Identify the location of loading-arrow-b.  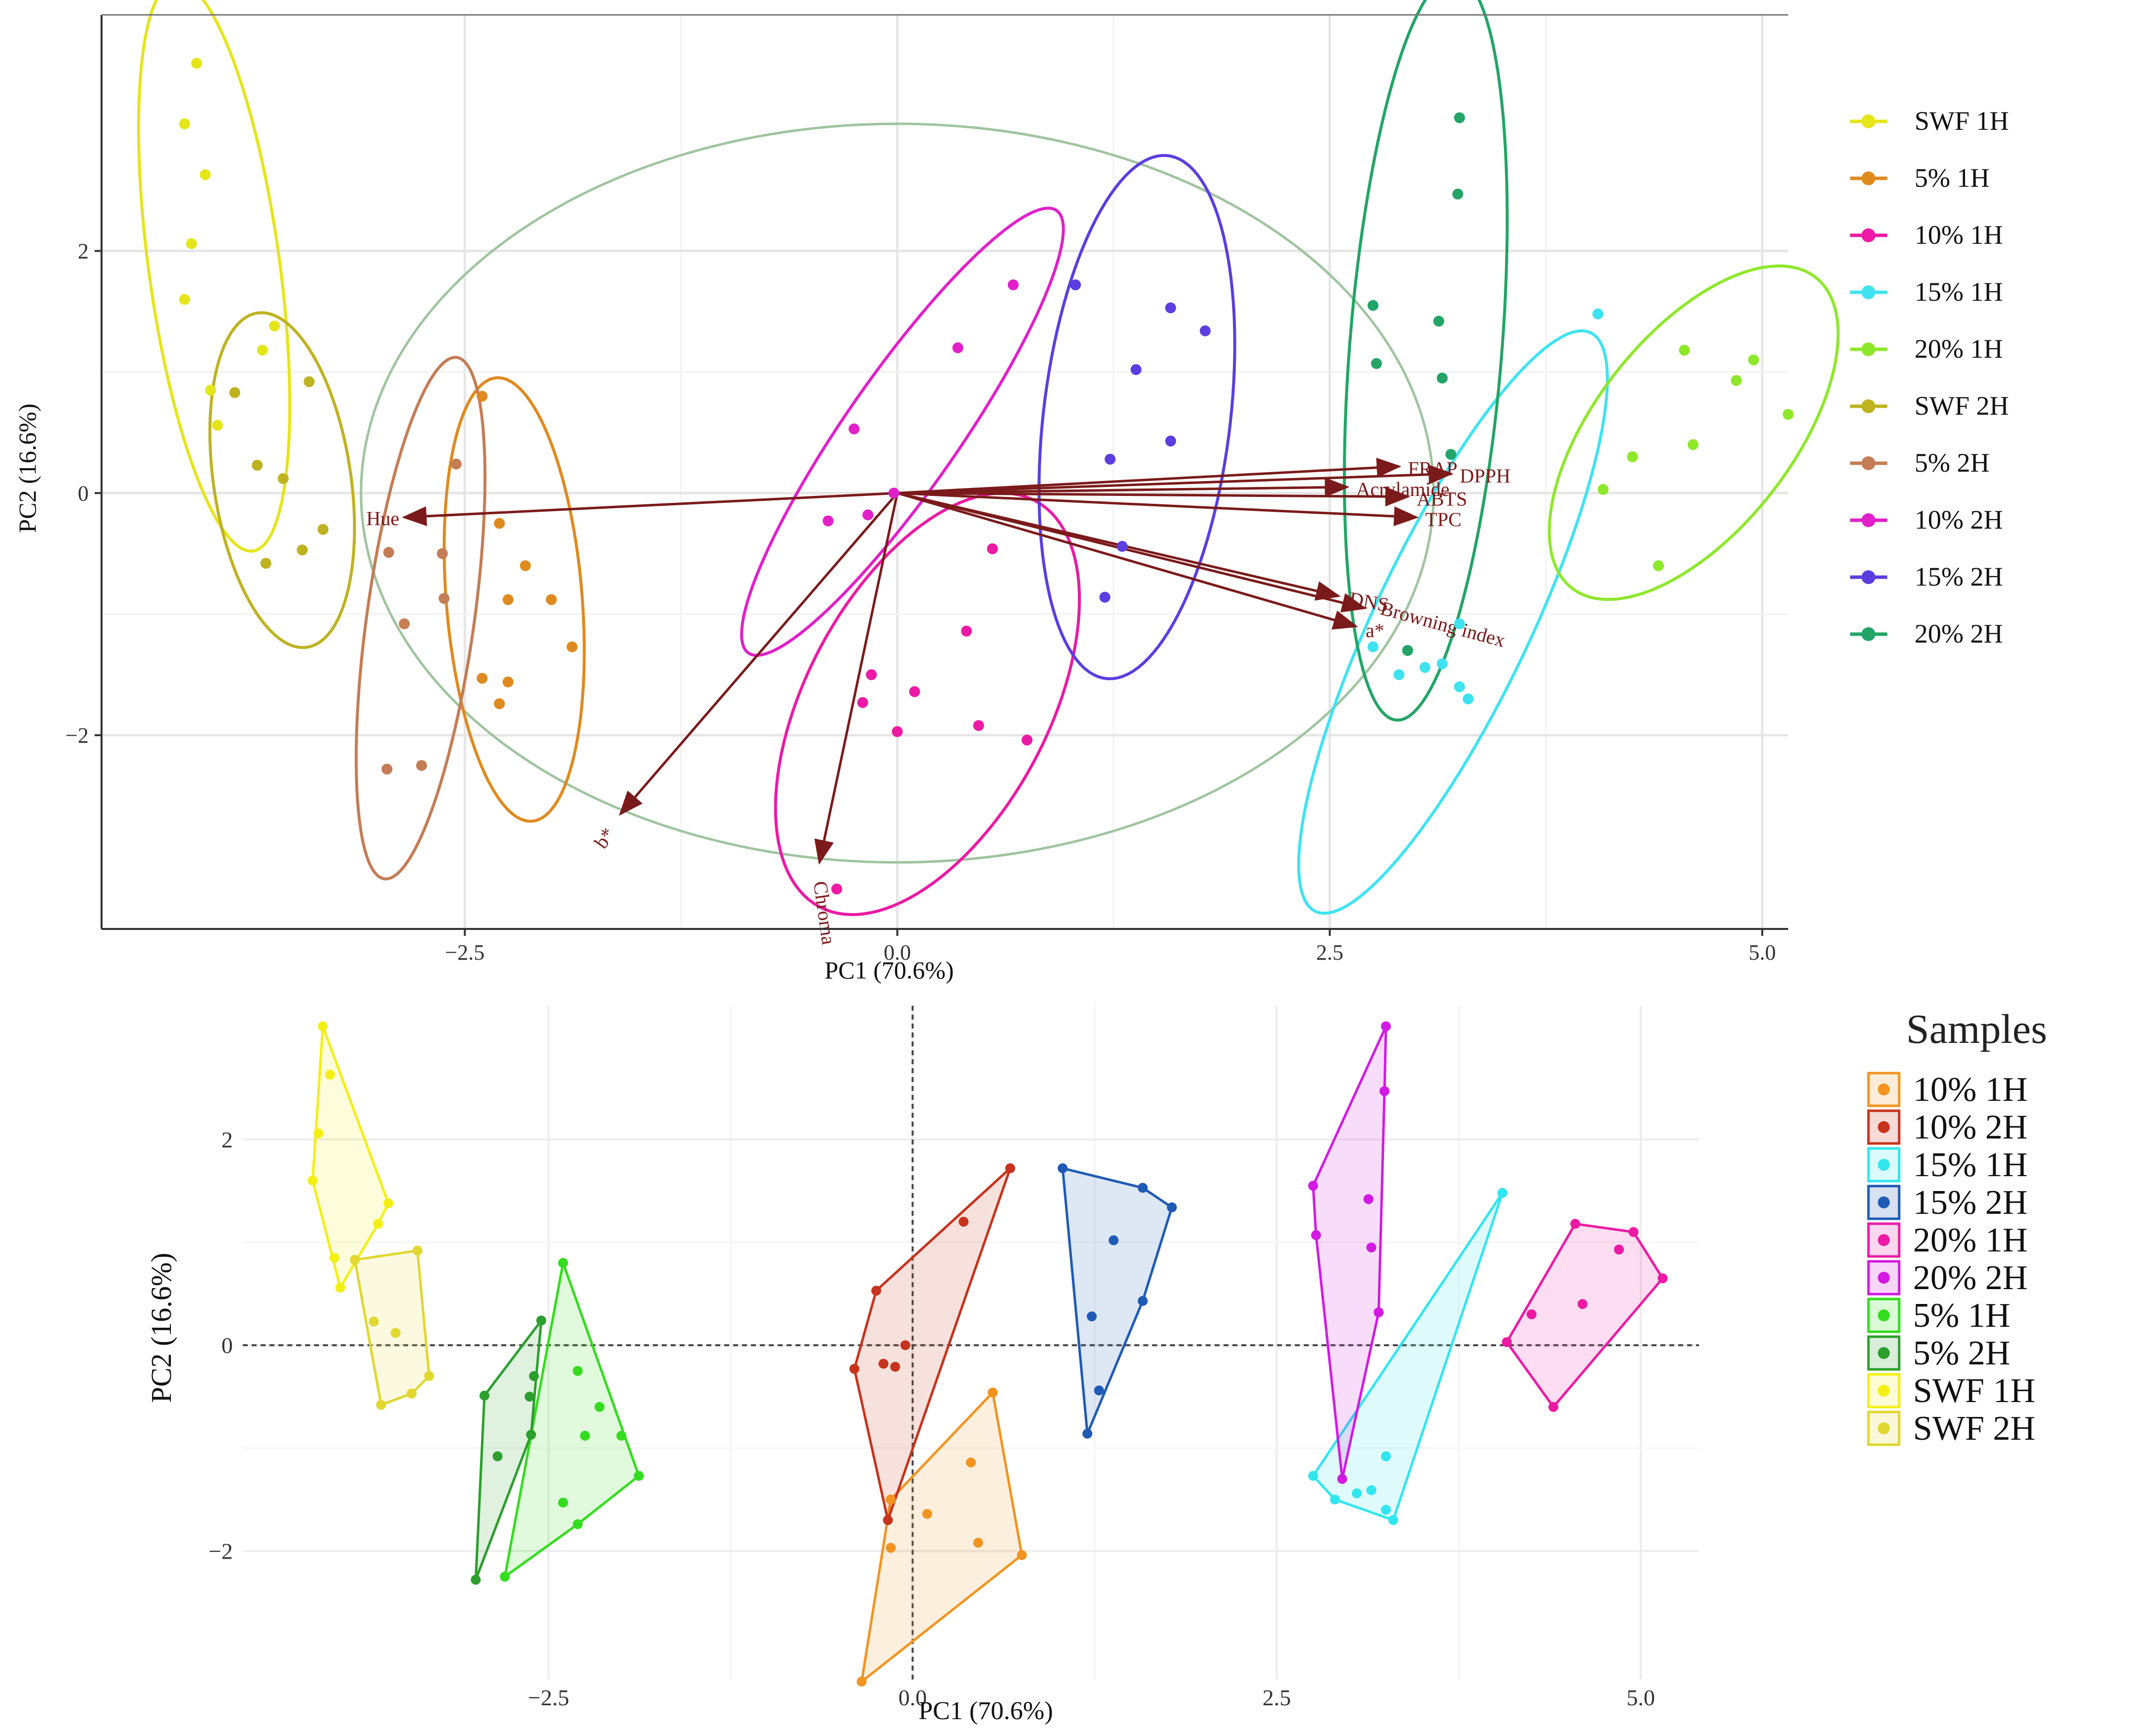
(759, 654).